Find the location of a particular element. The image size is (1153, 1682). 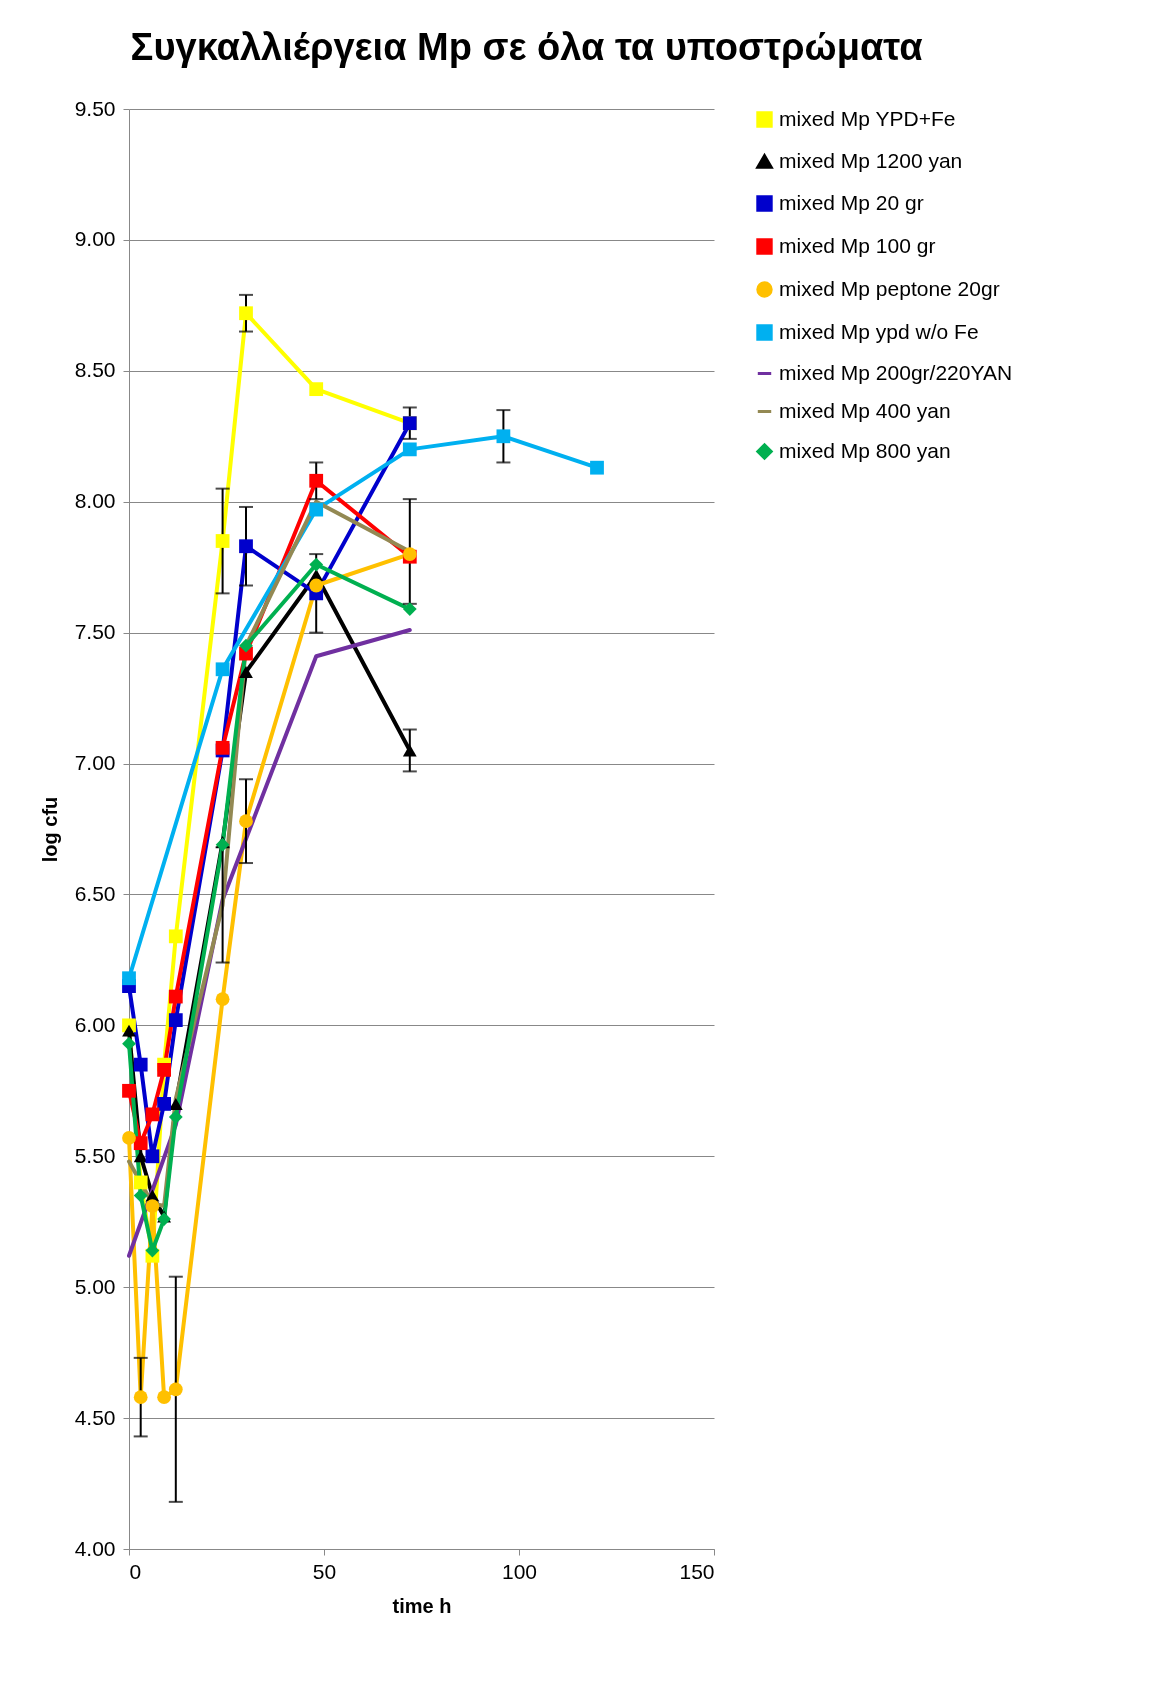

y-tick-label: 9.50 is located at coordinates (95, 108).